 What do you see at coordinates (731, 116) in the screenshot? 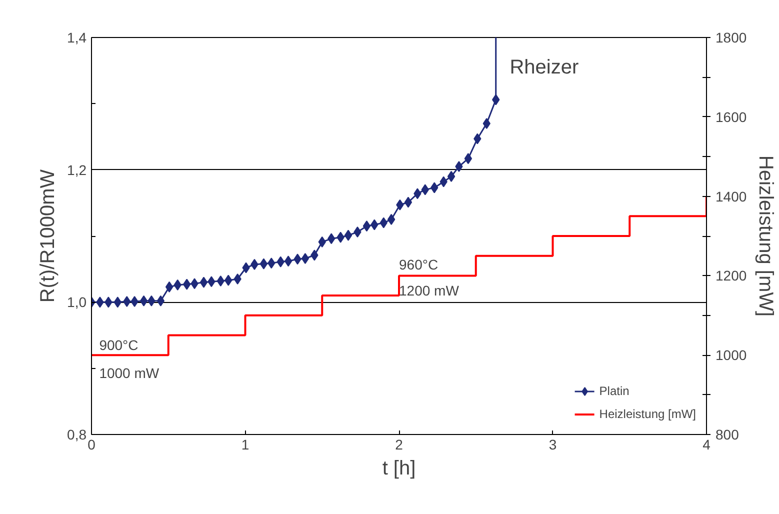
I see `y2-tick-label: 1600` at bounding box center [731, 116].